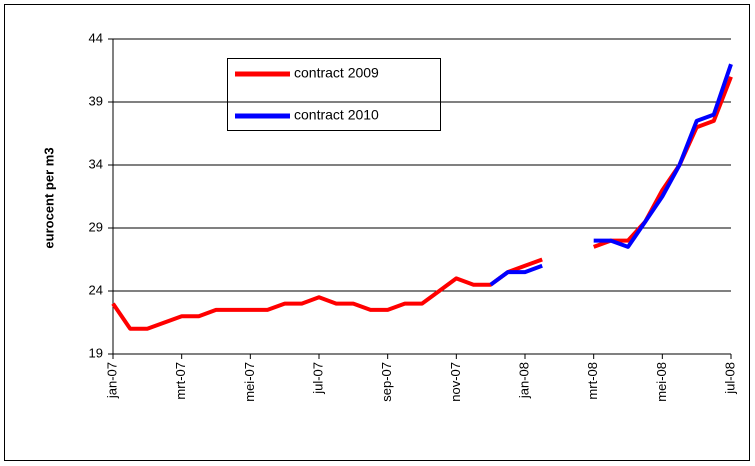  What do you see at coordinates (661, 382) in the screenshot?
I see `x-tick-label: mei-08` at bounding box center [661, 382].